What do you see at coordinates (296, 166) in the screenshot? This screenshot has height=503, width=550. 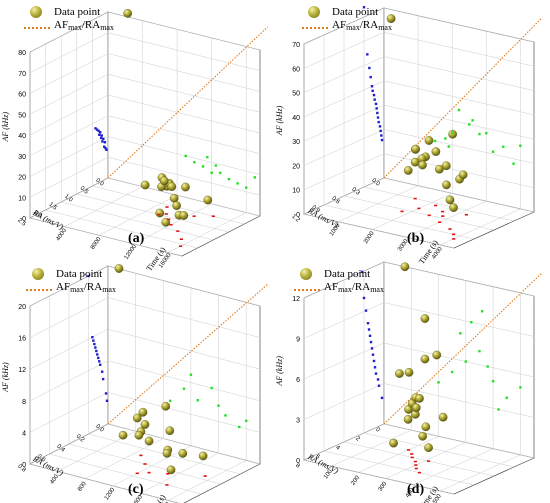 I see `z-tick-label: 20` at bounding box center [296, 166].